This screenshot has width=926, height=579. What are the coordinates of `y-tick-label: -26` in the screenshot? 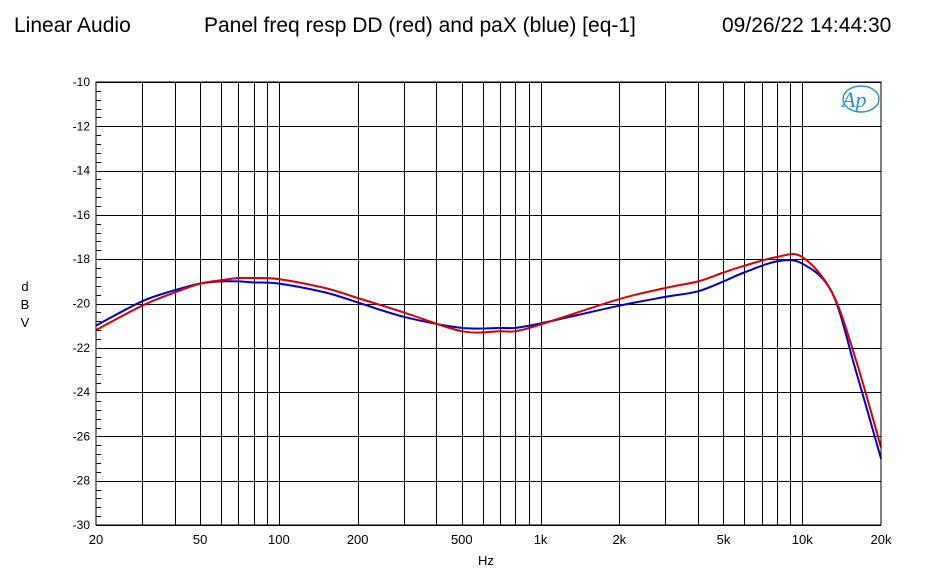 It's located at (82, 436).